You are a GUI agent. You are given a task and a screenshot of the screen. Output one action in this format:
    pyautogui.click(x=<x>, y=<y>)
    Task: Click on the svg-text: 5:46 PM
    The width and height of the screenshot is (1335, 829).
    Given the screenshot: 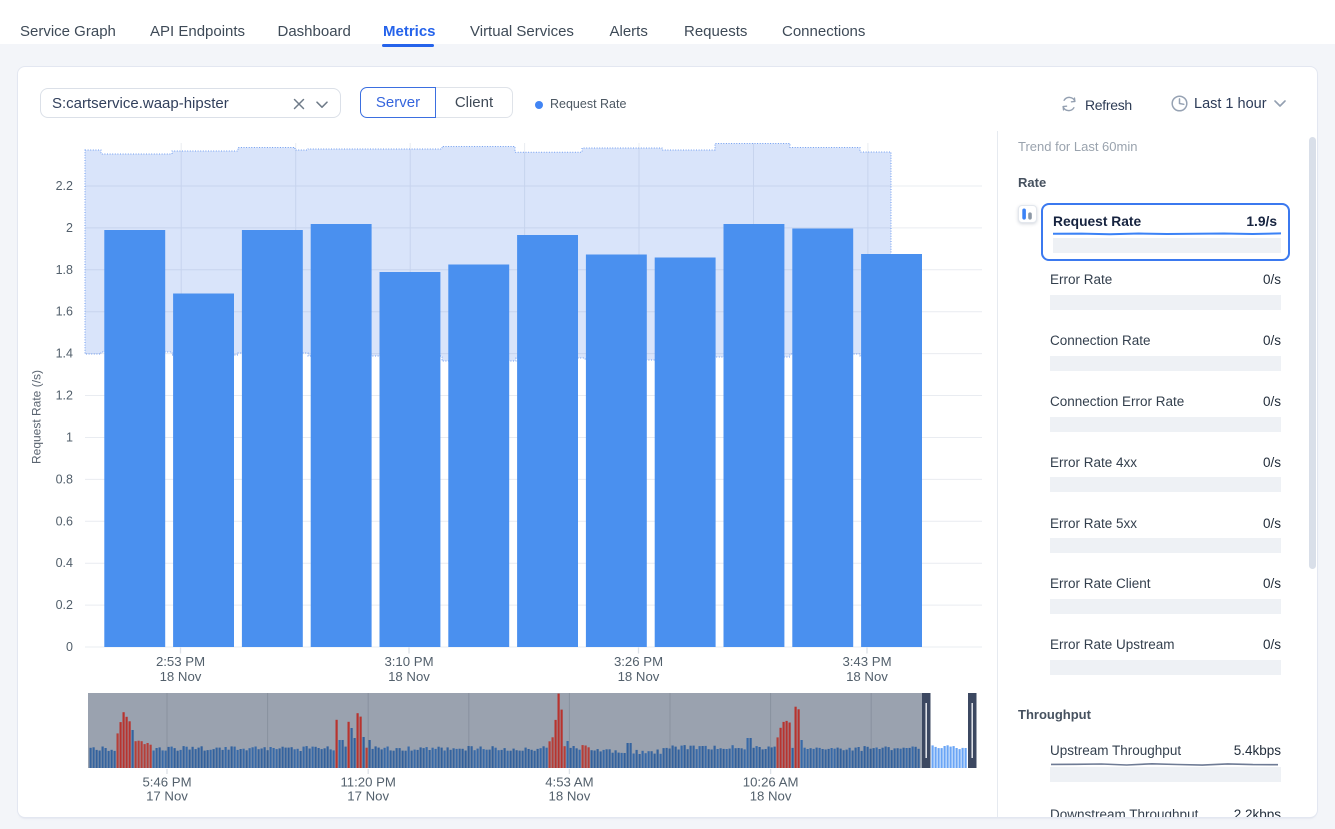 What is the action you would take?
    pyautogui.click(x=166, y=782)
    